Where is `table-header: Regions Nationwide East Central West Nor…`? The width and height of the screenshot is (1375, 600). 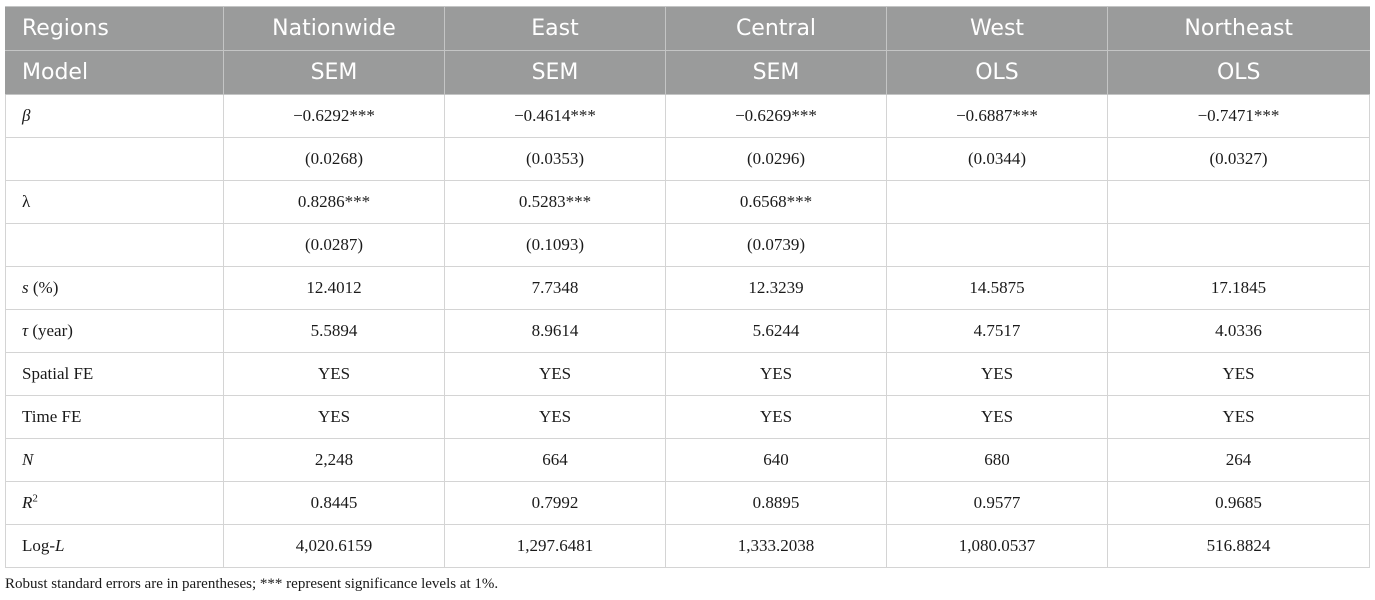
table-header: Regions Nationwide East Central West Nor… is located at coordinates (687, 50).